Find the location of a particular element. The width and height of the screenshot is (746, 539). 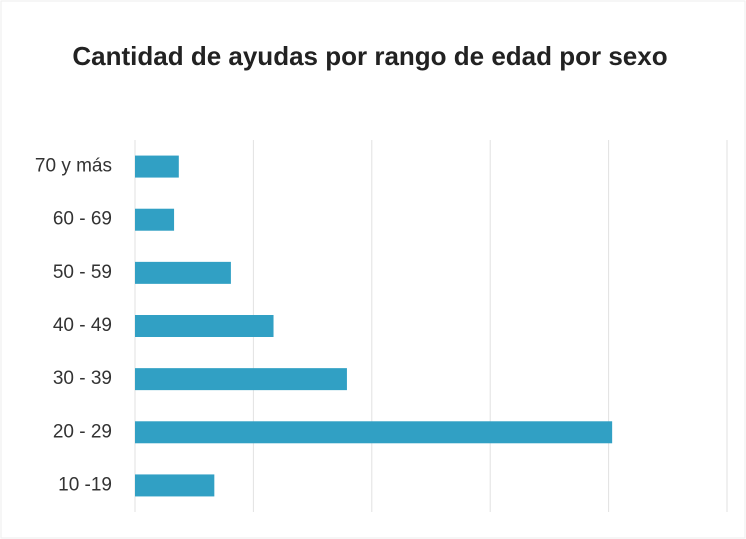

y-tick-label: 30 - 39 is located at coordinates (82, 378).